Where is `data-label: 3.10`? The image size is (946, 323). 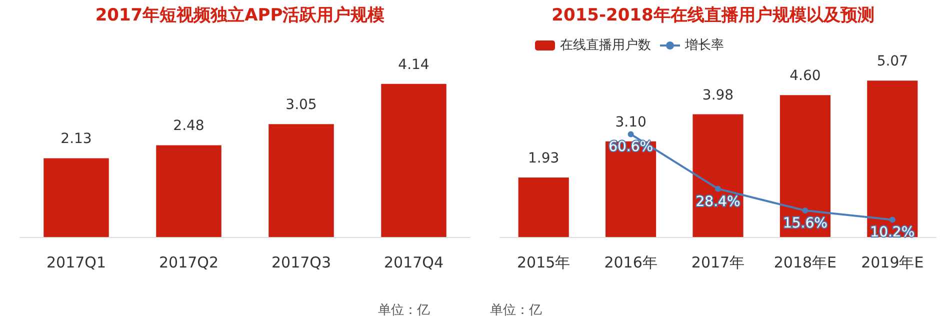 data-label: 3.10 is located at coordinates (630, 122).